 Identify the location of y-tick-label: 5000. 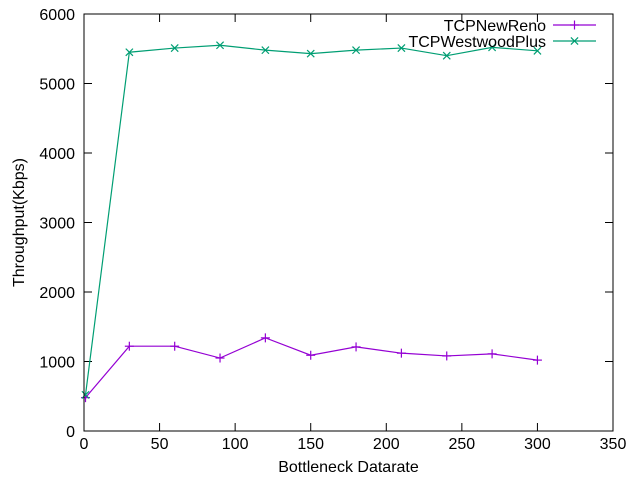
(57, 85).